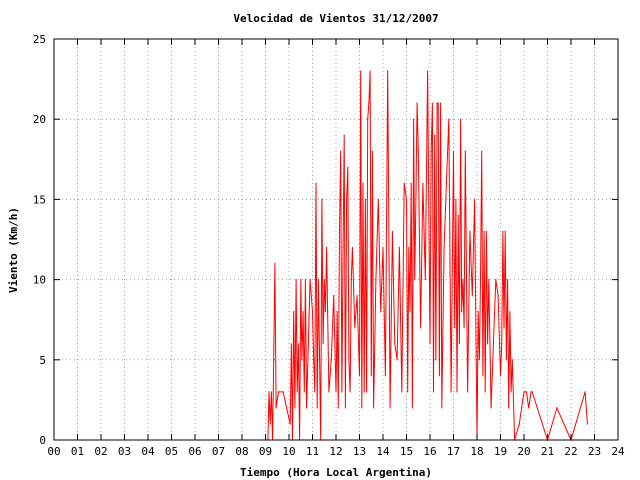  What do you see at coordinates (406, 451) in the screenshot?
I see `x-tick-label: 15` at bounding box center [406, 451].